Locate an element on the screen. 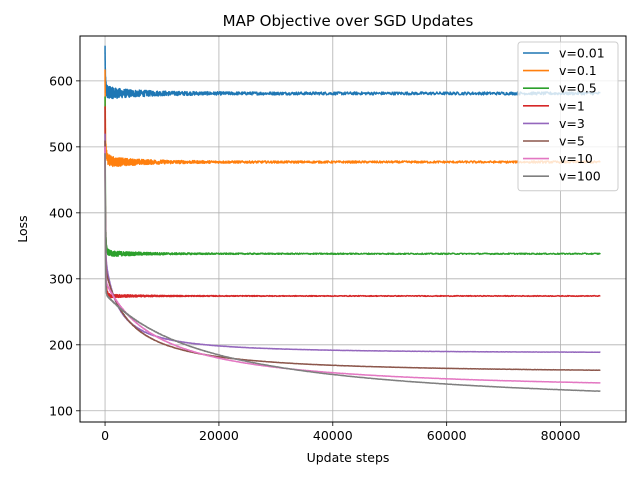 The height and width of the screenshot is (480, 640). y-axis-ticks: 100 200 300 400 500 600 is located at coordinates (64, 245).